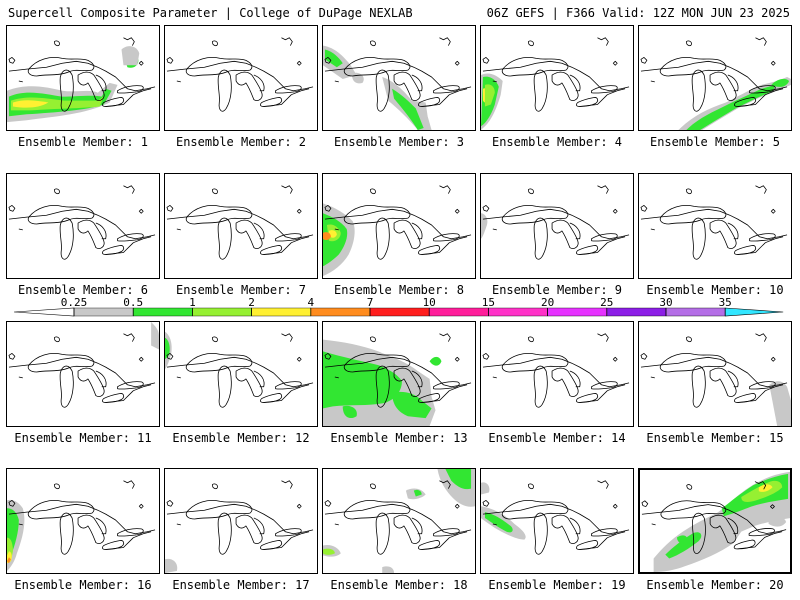  What do you see at coordinates (133, 302) in the screenshot?
I see `legend-tick-label: 0.5` at bounding box center [133, 302].